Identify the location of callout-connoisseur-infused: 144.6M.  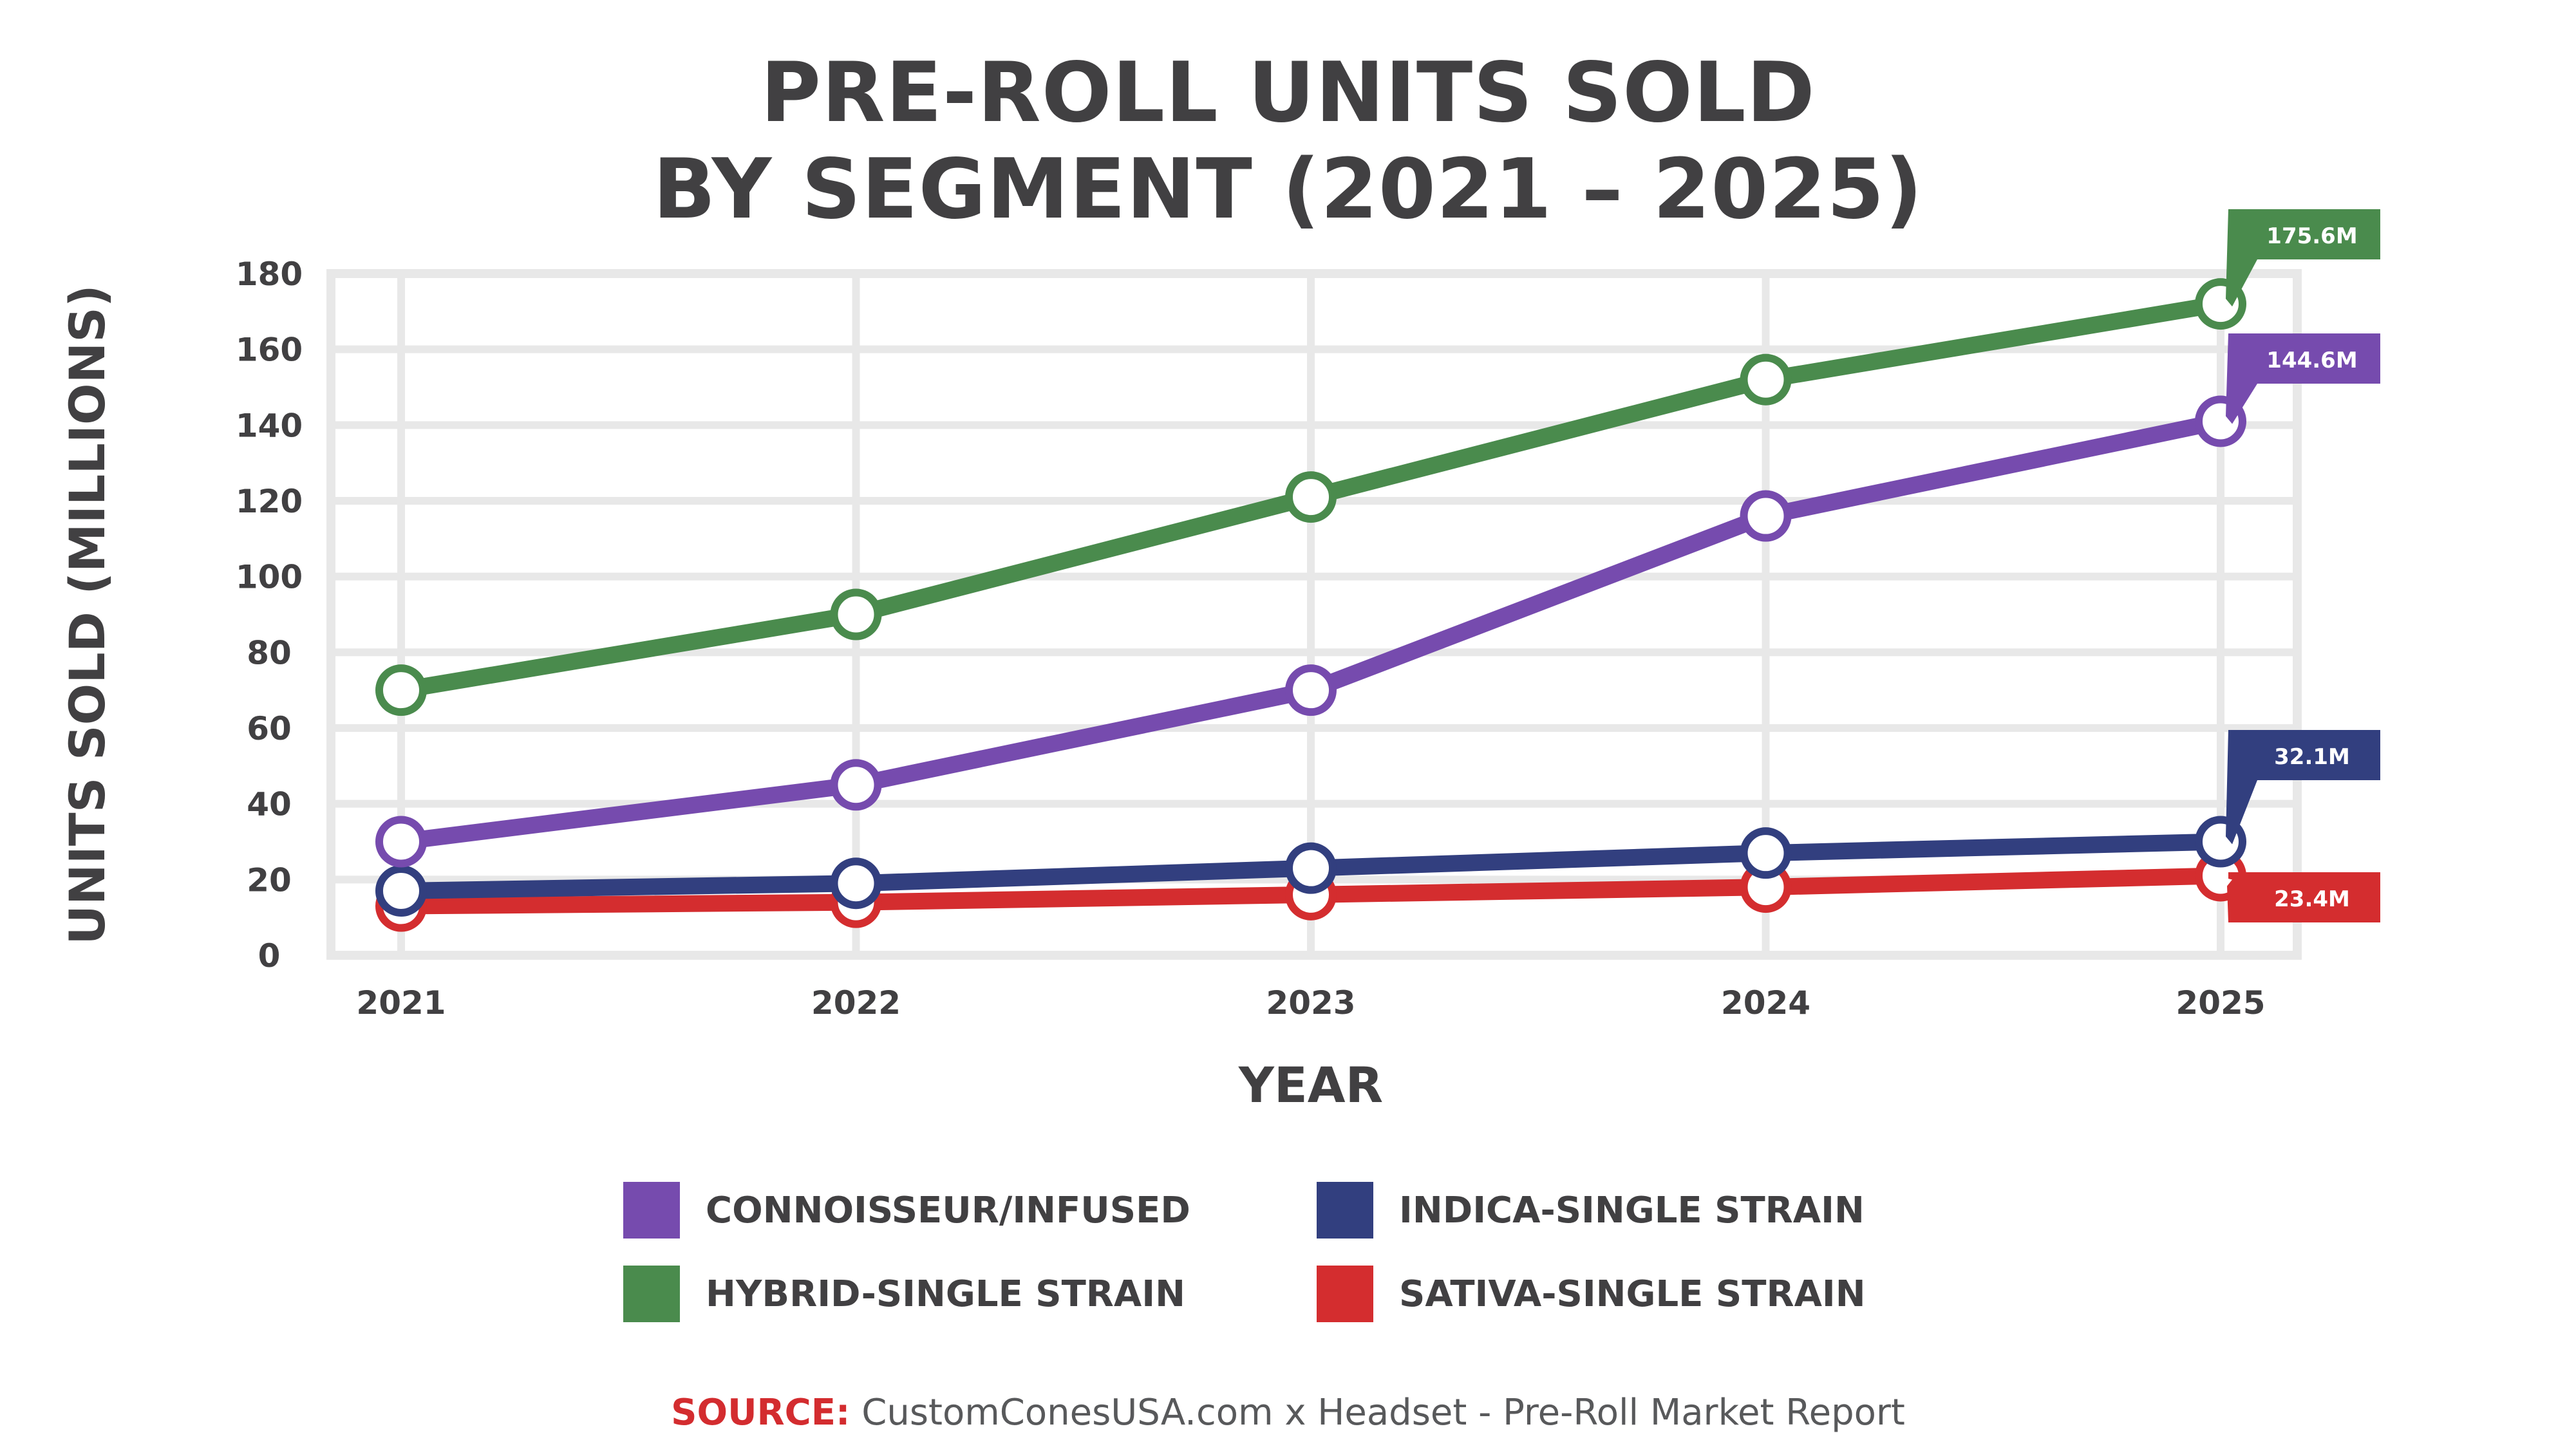
(2303, 378).